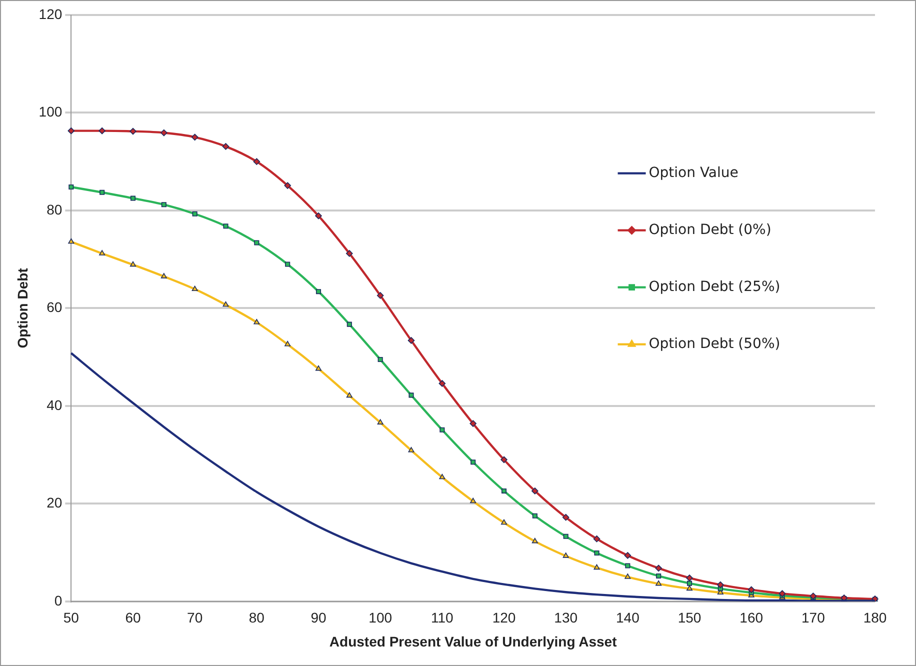 The height and width of the screenshot is (666, 916). I want to click on legend-label: Option Debt (25%), so click(714, 286).